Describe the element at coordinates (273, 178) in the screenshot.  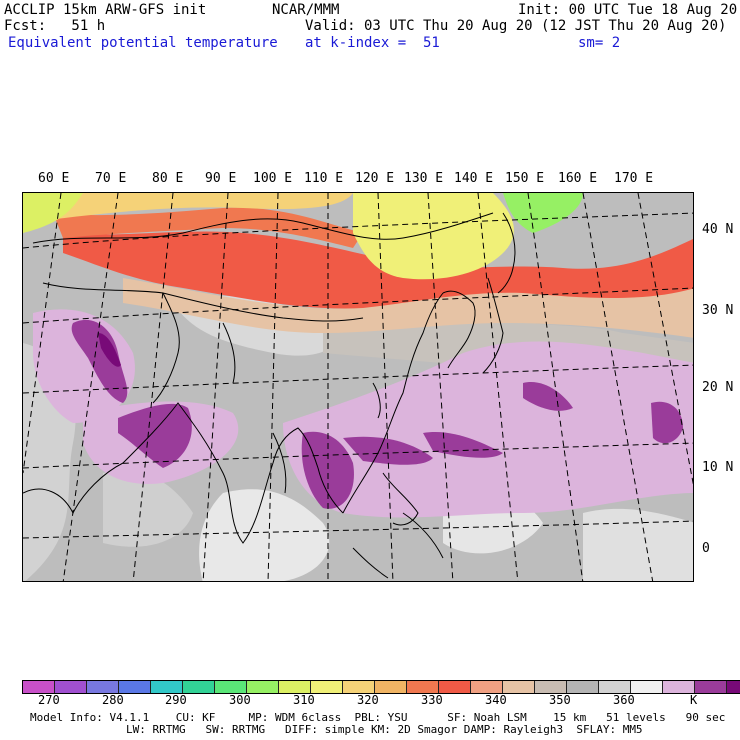
I see `lon-label-100e: 100 E` at that location.